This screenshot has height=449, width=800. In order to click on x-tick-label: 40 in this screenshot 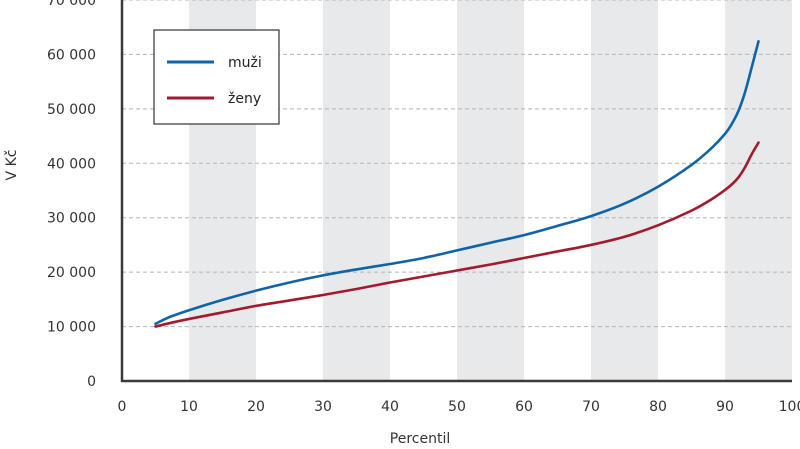, I will do `click(390, 407)`.